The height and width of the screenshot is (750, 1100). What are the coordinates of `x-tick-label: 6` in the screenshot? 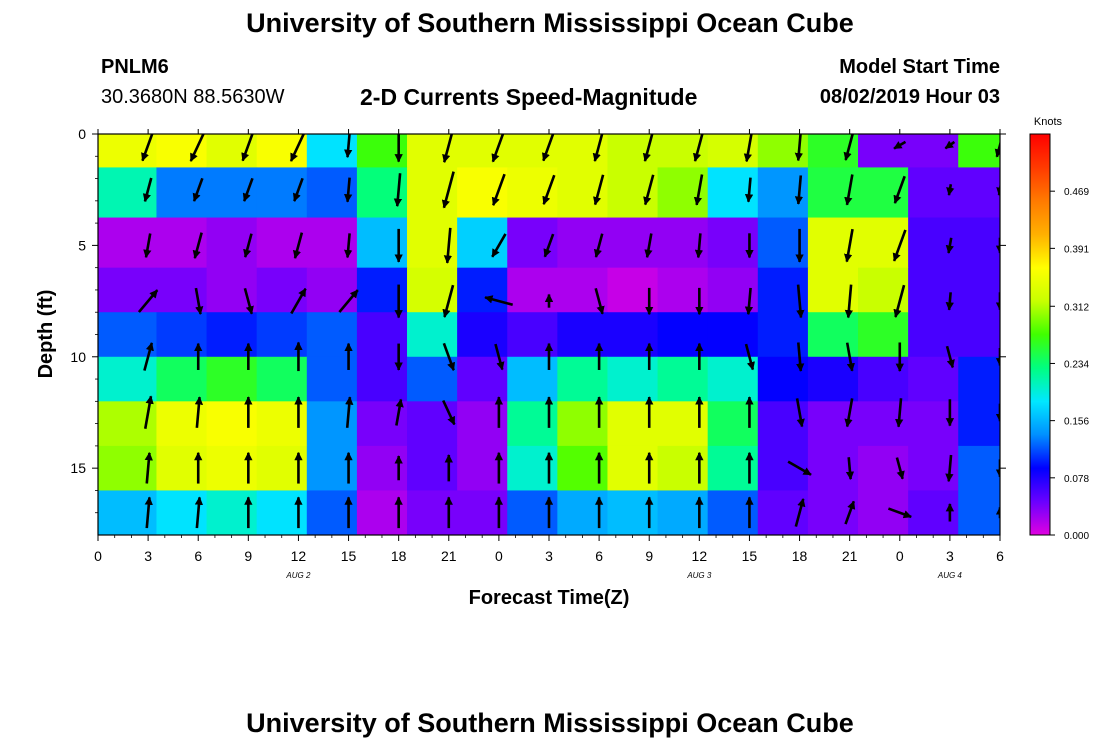 It's located at (198, 556).